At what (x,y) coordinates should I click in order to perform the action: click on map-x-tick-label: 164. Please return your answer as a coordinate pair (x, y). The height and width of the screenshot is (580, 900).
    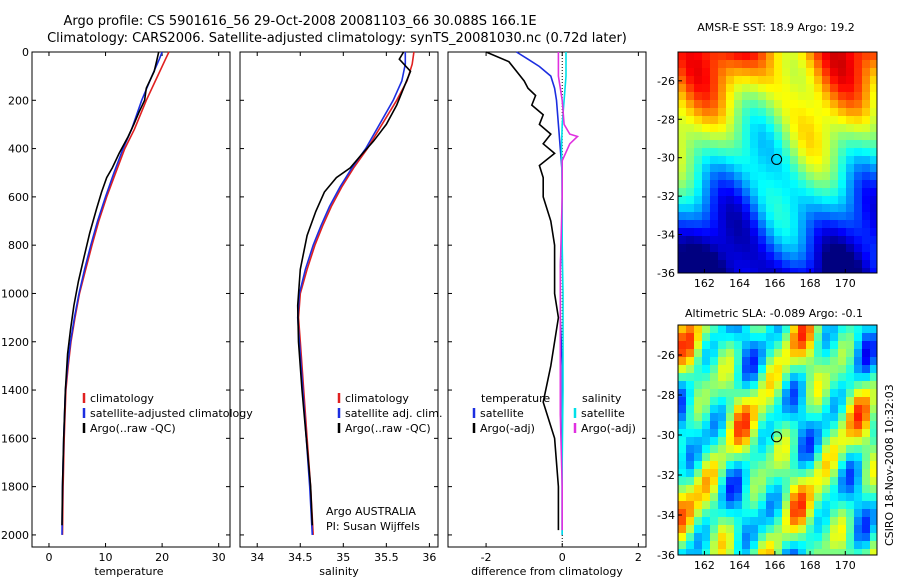
    Looking at the image, I should click on (739, 283).